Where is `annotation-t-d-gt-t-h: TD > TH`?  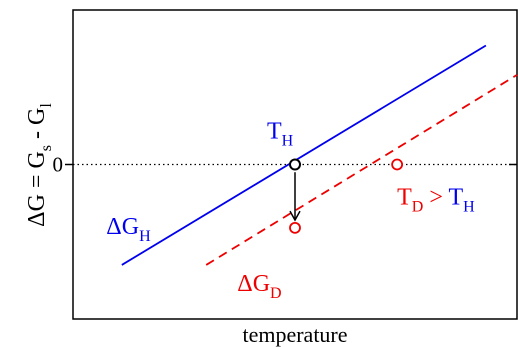 annotation-t-d-gt-t-h: TD > TH is located at coordinates (436, 200).